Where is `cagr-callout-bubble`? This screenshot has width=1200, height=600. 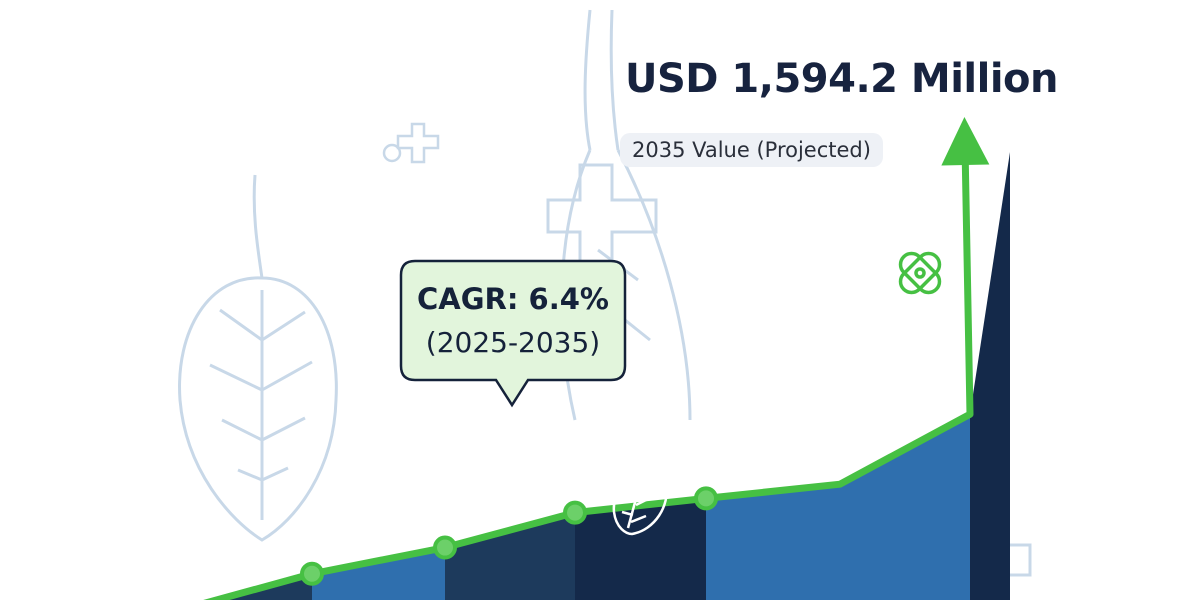 cagr-callout-bubble is located at coordinates (513, 333).